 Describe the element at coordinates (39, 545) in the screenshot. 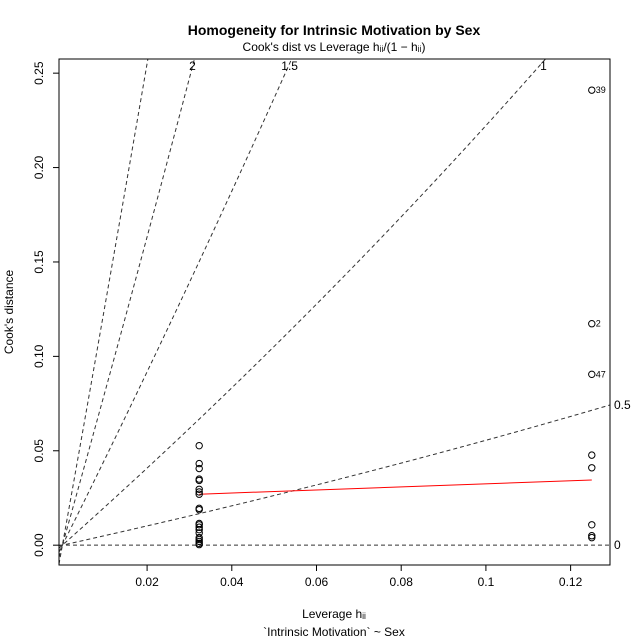

I see `y-tick-label: 0.00` at that location.